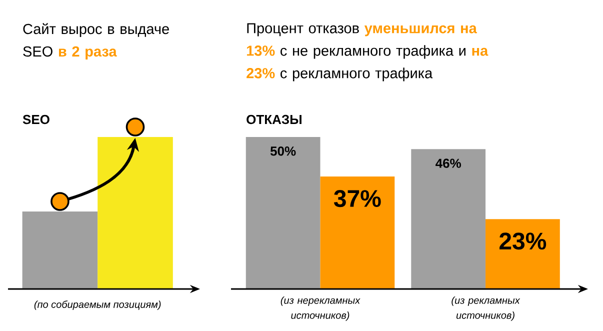 This screenshot has width=603, height=331. Describe the element at coordinates (367, 52) in the screenshot. I see `chart-title: Процент отказов уменьшился на 13% с не рекламного трафика и на 23% с рекламного трафика` at that location.